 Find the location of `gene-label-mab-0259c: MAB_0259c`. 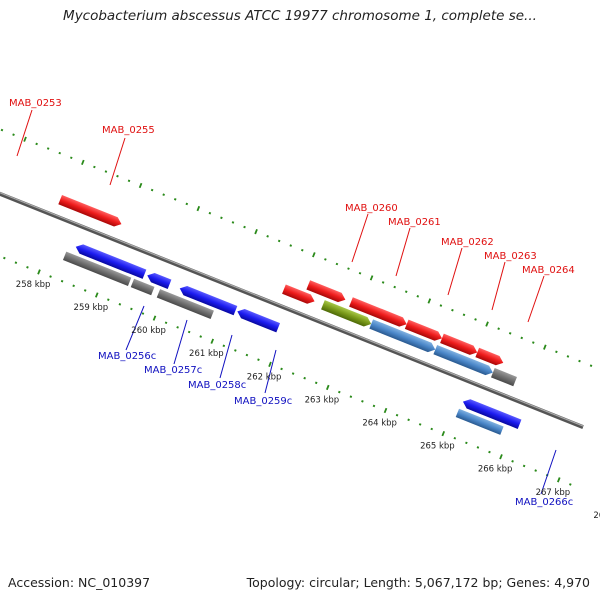

gene-label-mab-0259c: MAB_0259c is located at coordinates (263, 401).